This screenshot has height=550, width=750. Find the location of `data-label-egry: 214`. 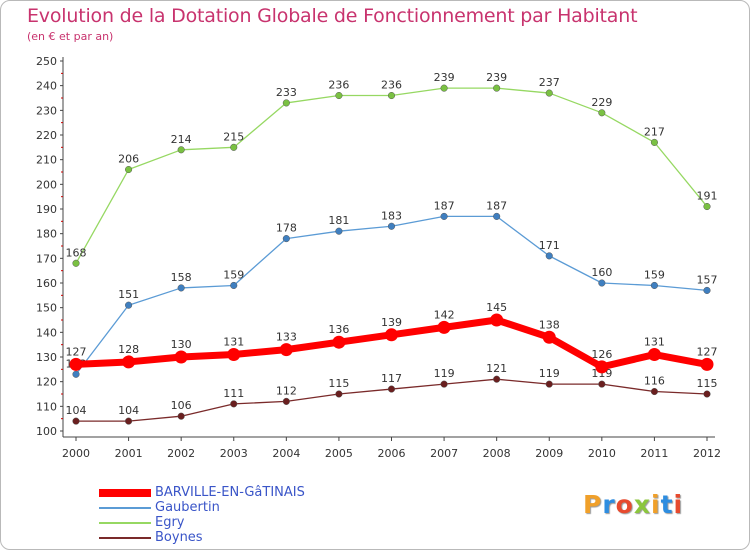

data-label-egry: 214 is located at coordinates (181, 139).